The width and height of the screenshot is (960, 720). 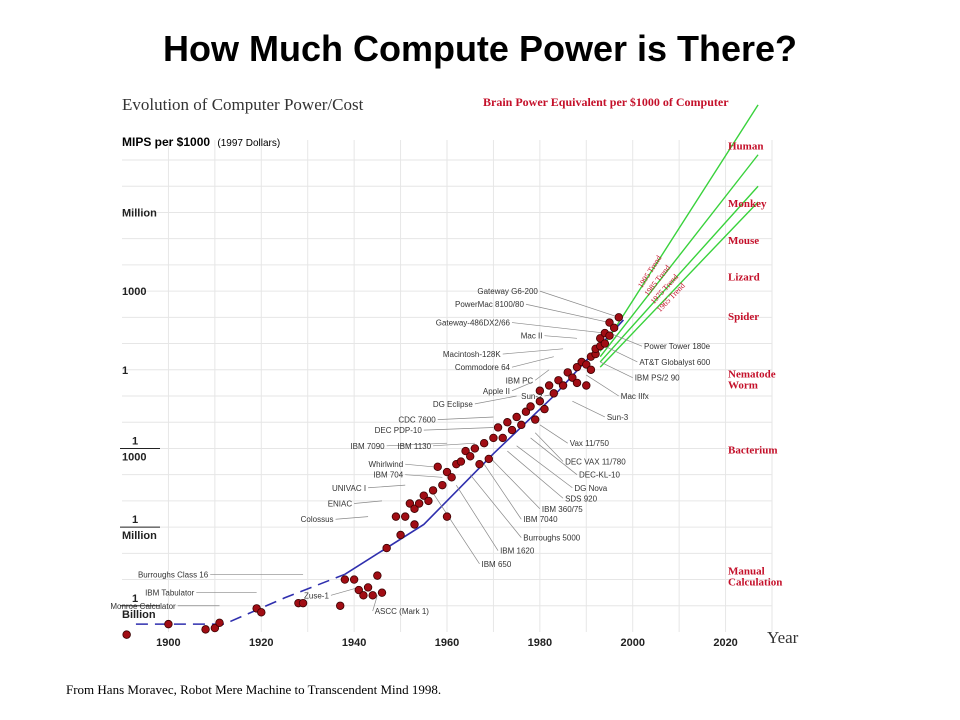 I want to click on brain-level-label: Nematode, so click(x=752, y=375).